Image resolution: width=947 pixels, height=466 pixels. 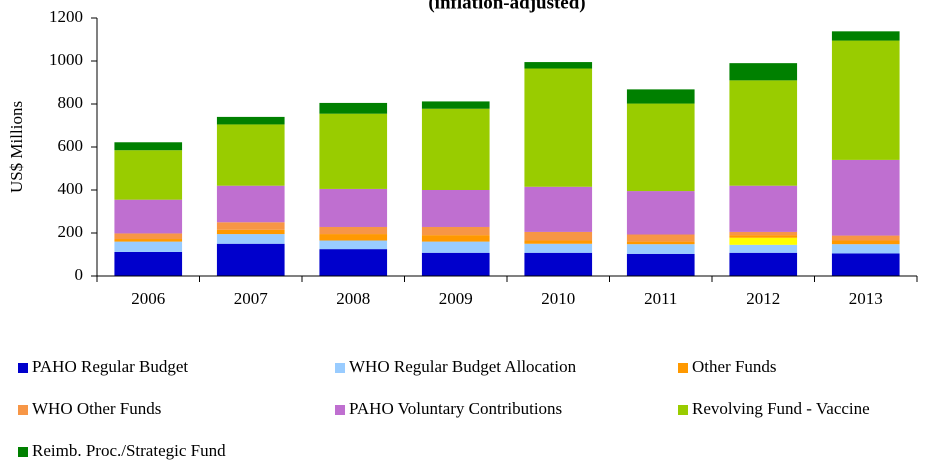 What do you see at coordinates (66, 16) in the screenshot?
I see `y-tick-label: 1200` at bounding box center [66, 16].